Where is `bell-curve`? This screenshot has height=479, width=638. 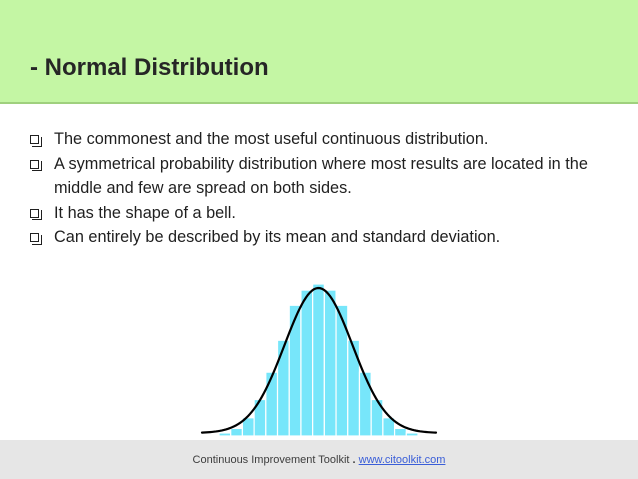
bell-curve is located at coordinates (319, 360).